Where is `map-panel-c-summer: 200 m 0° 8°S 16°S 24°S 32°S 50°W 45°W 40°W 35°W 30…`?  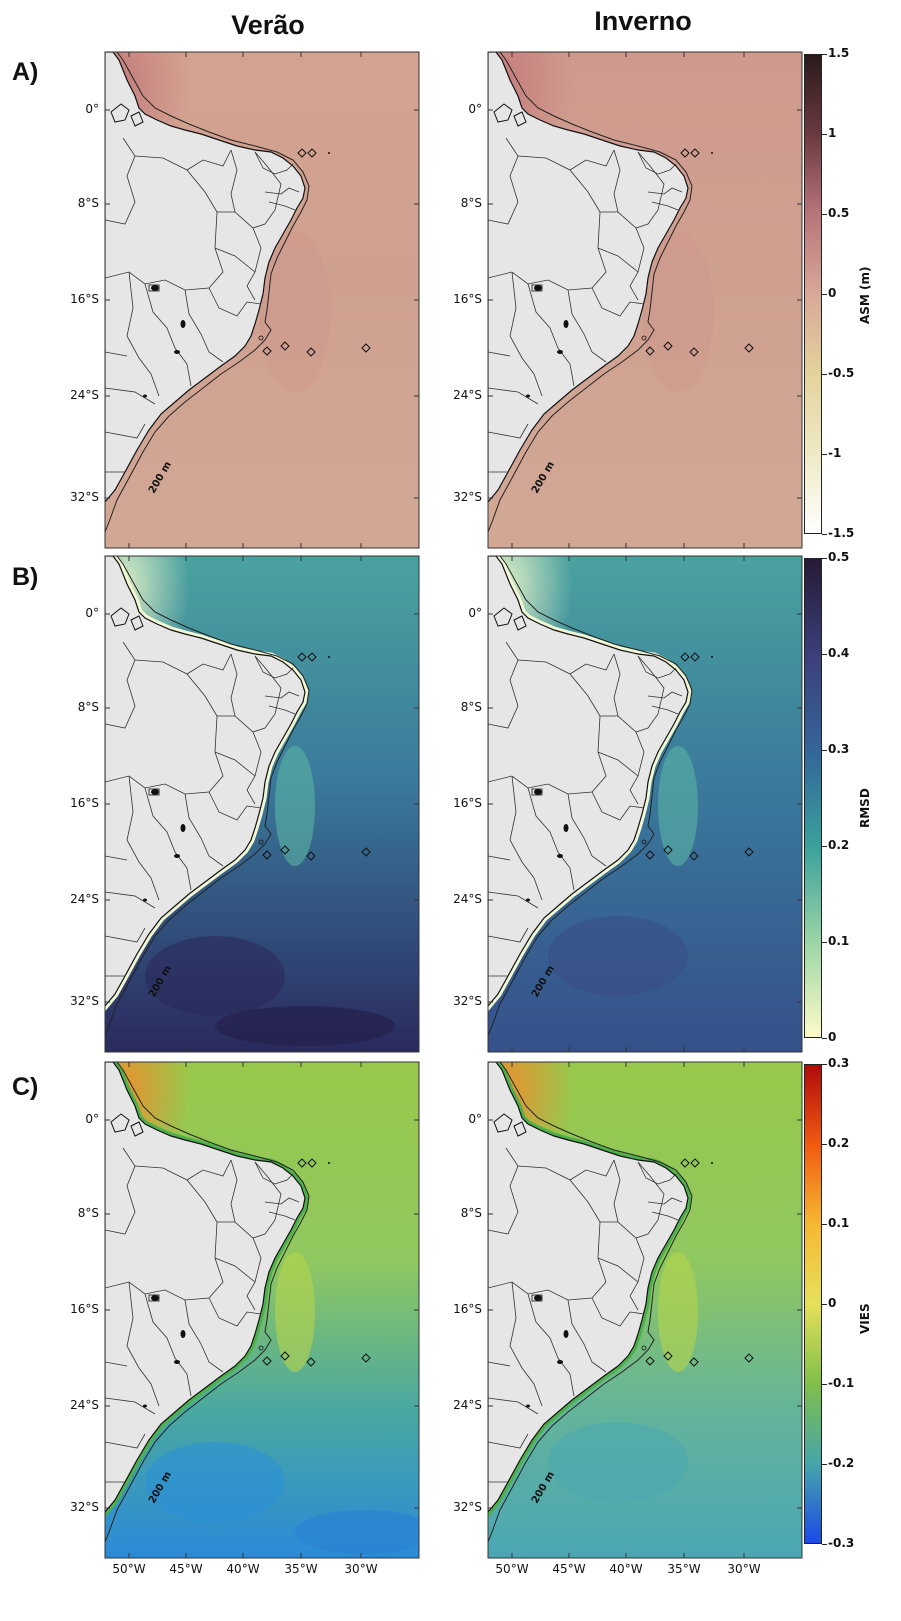 map-panel-c-summer: 200 m 0° 8°S 16°S 24°S 32°S 50°W 45°W 40°W 35°W 30… is located at coordinates (245, 1318).